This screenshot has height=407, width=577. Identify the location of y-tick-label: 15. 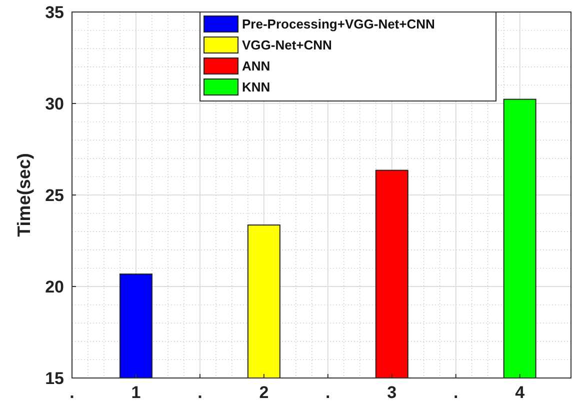
(54, 378).